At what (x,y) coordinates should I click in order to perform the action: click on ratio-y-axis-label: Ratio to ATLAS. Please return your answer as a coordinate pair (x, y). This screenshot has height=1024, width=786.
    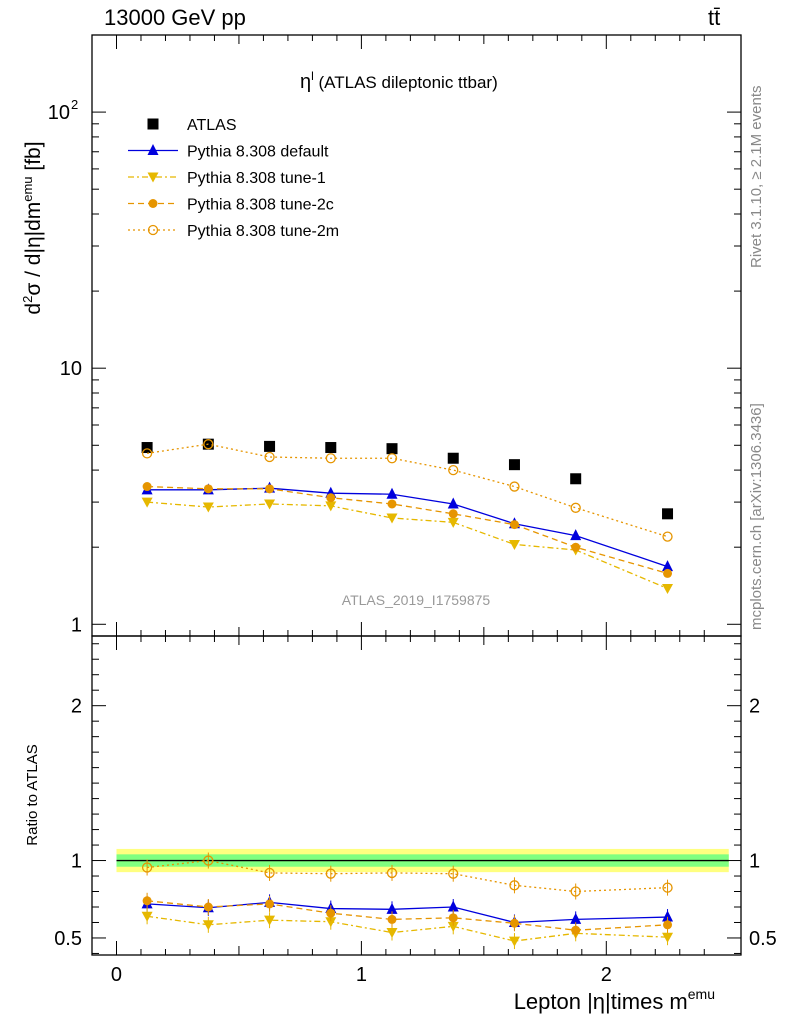
    Looking at the image, I should click on (32, 794).